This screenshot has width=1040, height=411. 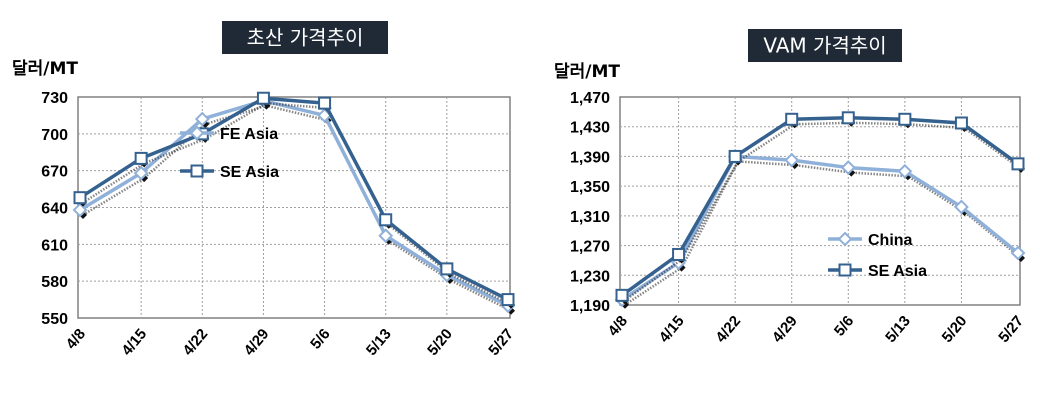 What do you see at coordinates (54, 135) in the screenshot?
I see `y-tick-label: 700` at bounding box center [54, 135].